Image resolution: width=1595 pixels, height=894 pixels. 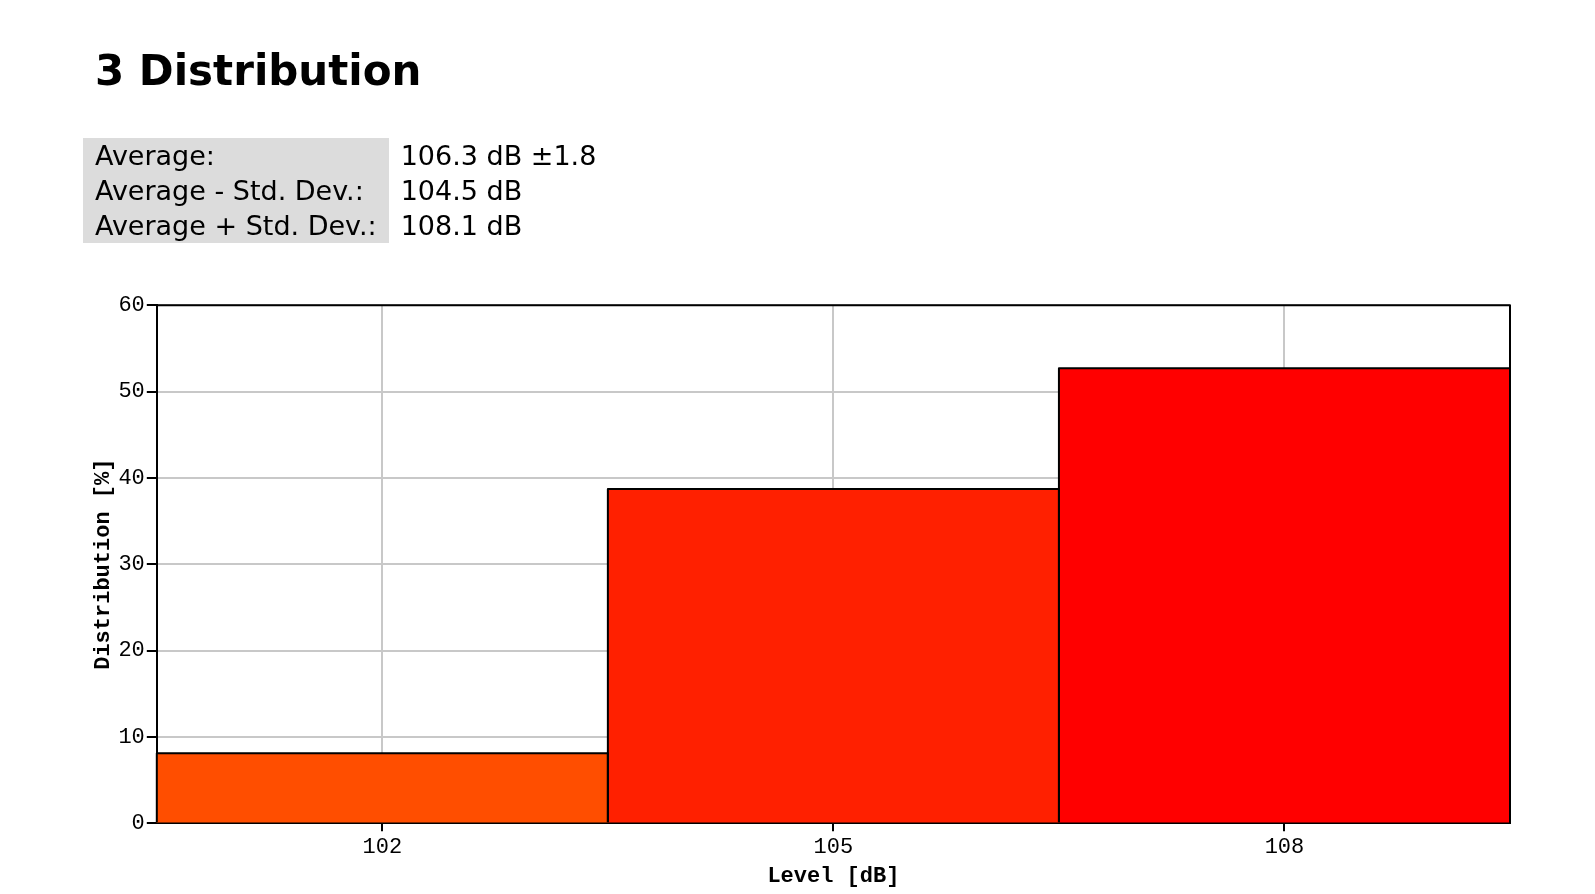 What do you see at coordinates (1284, 848) in the screenshot?
I see `x-tick-label: 108` at bounding box center [1284, 848].